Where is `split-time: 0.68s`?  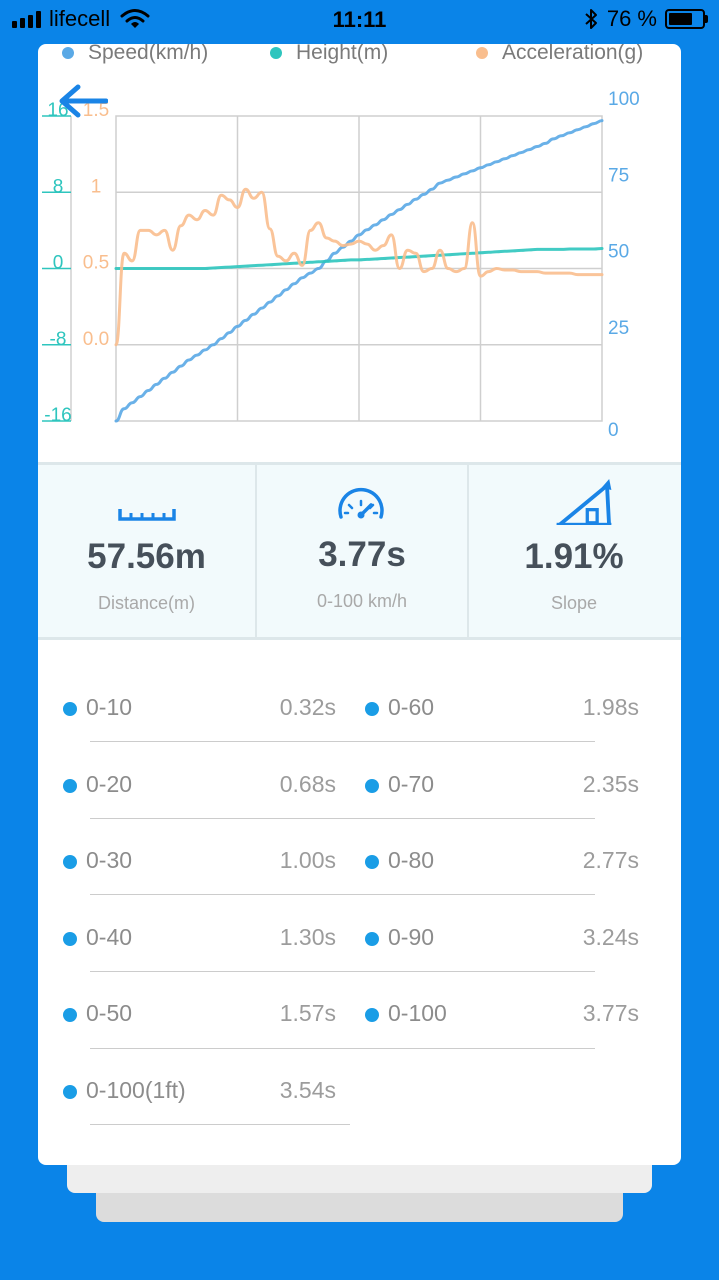
split-time: 0.68s is located at coordinates (307, 784).